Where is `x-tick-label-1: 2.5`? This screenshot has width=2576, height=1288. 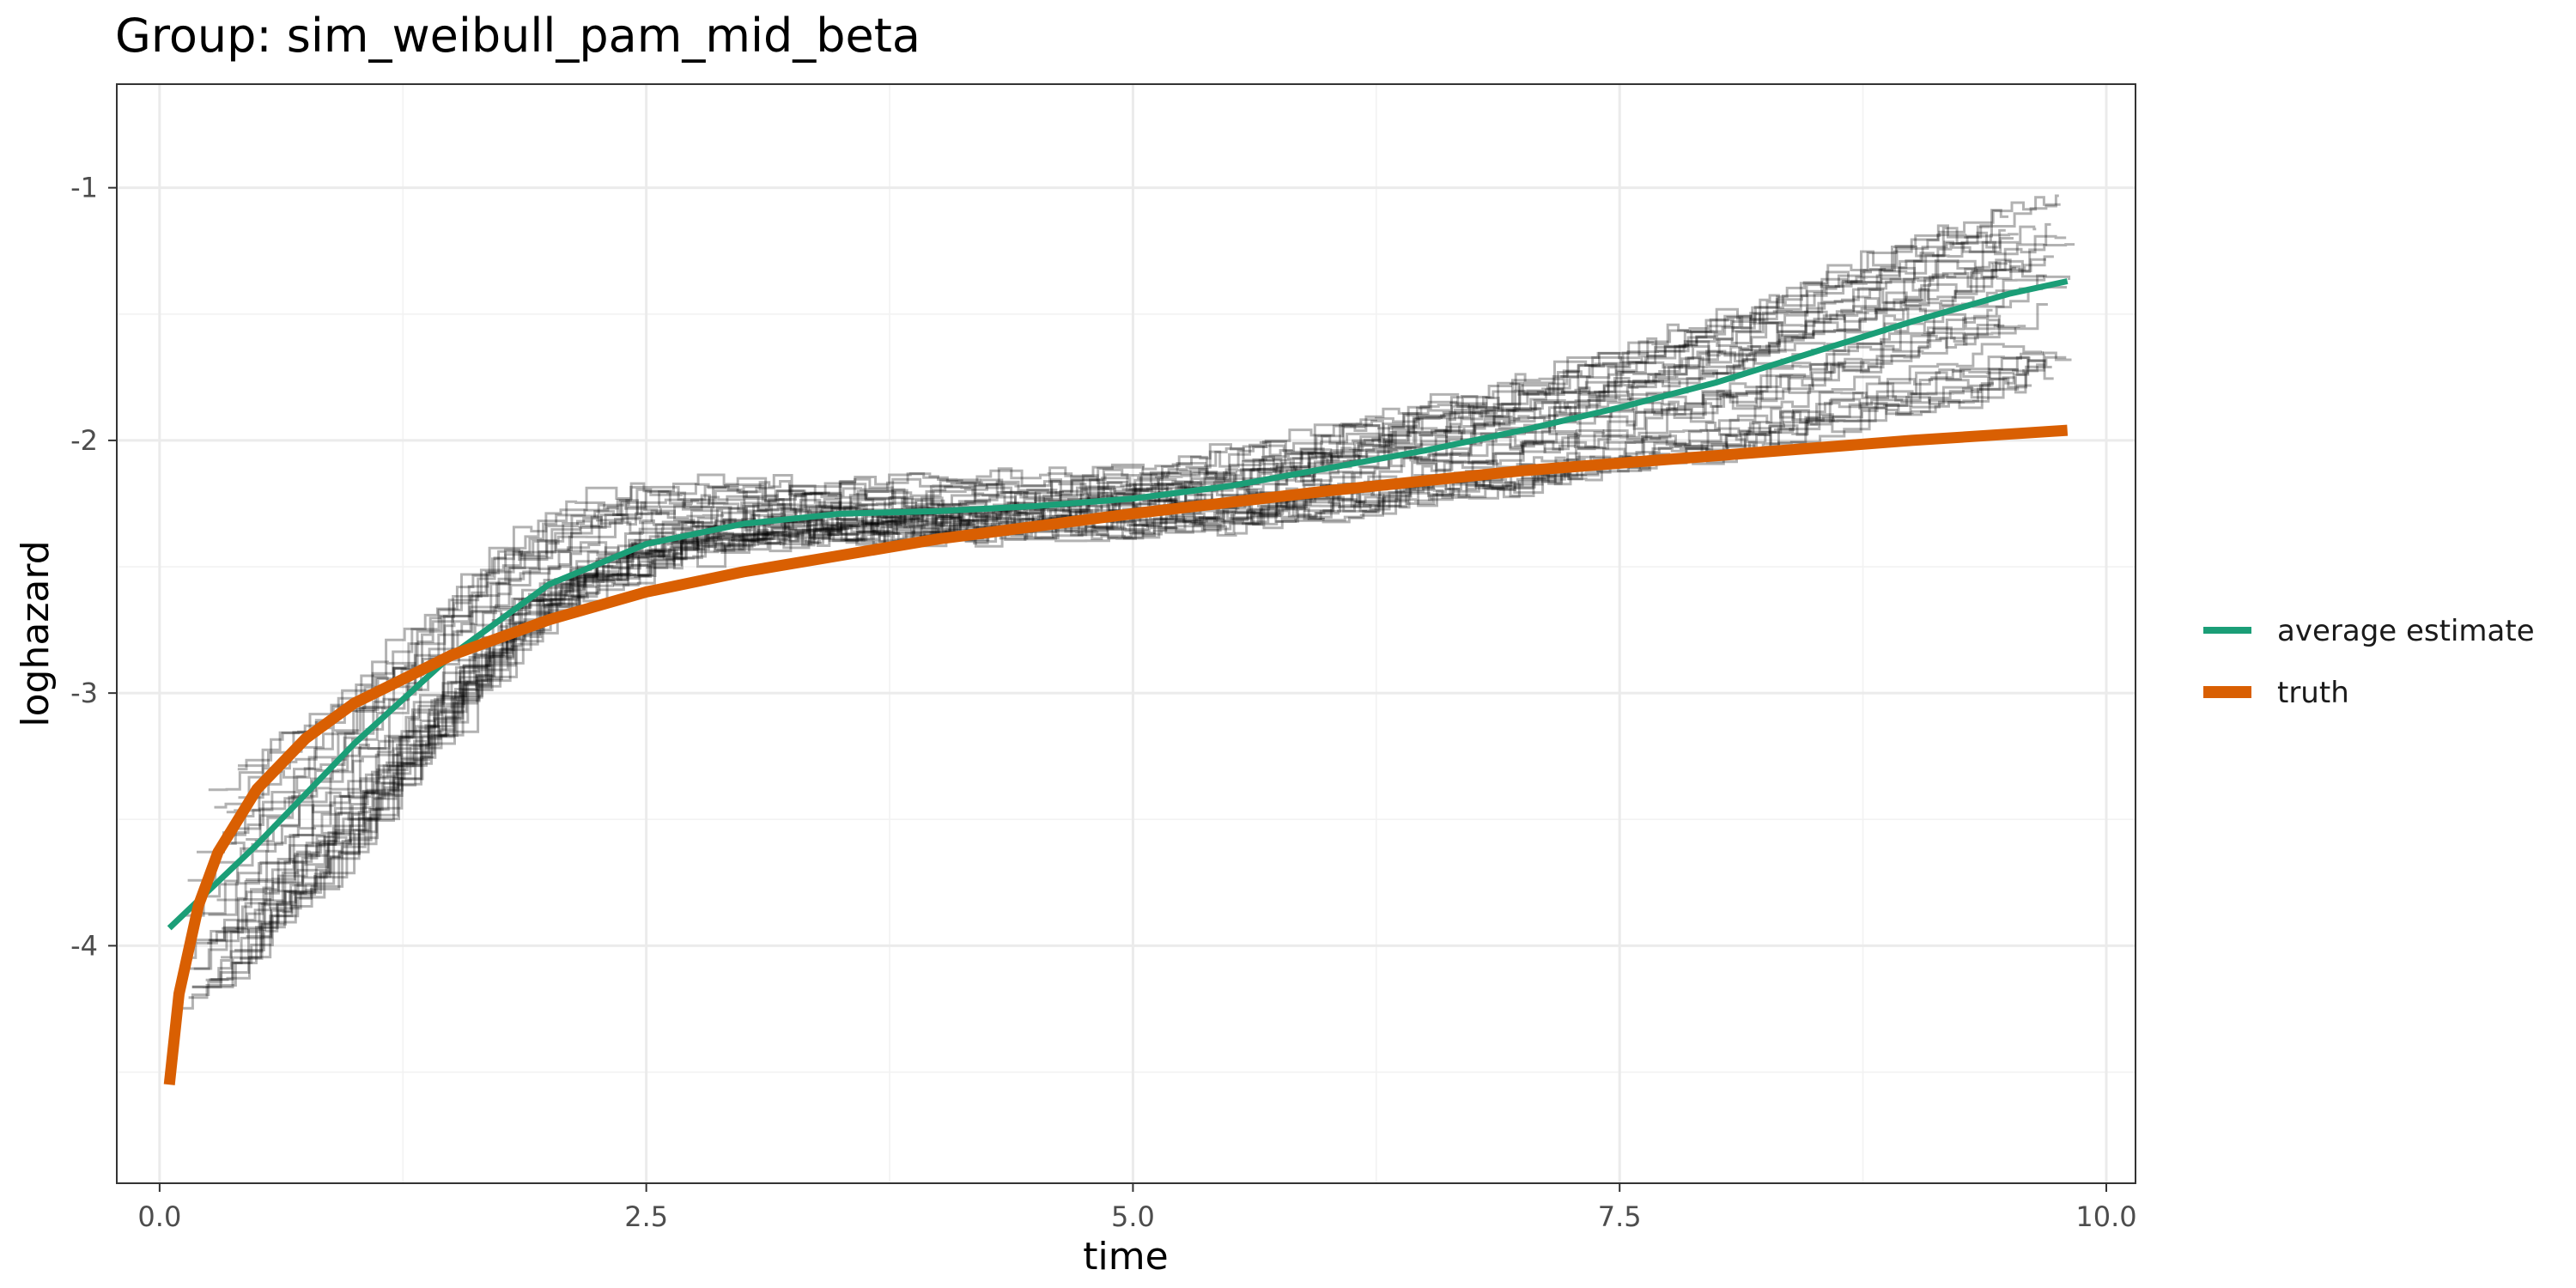 x-tick-label-1: 2.5 is located at coordinates (646, 1217).